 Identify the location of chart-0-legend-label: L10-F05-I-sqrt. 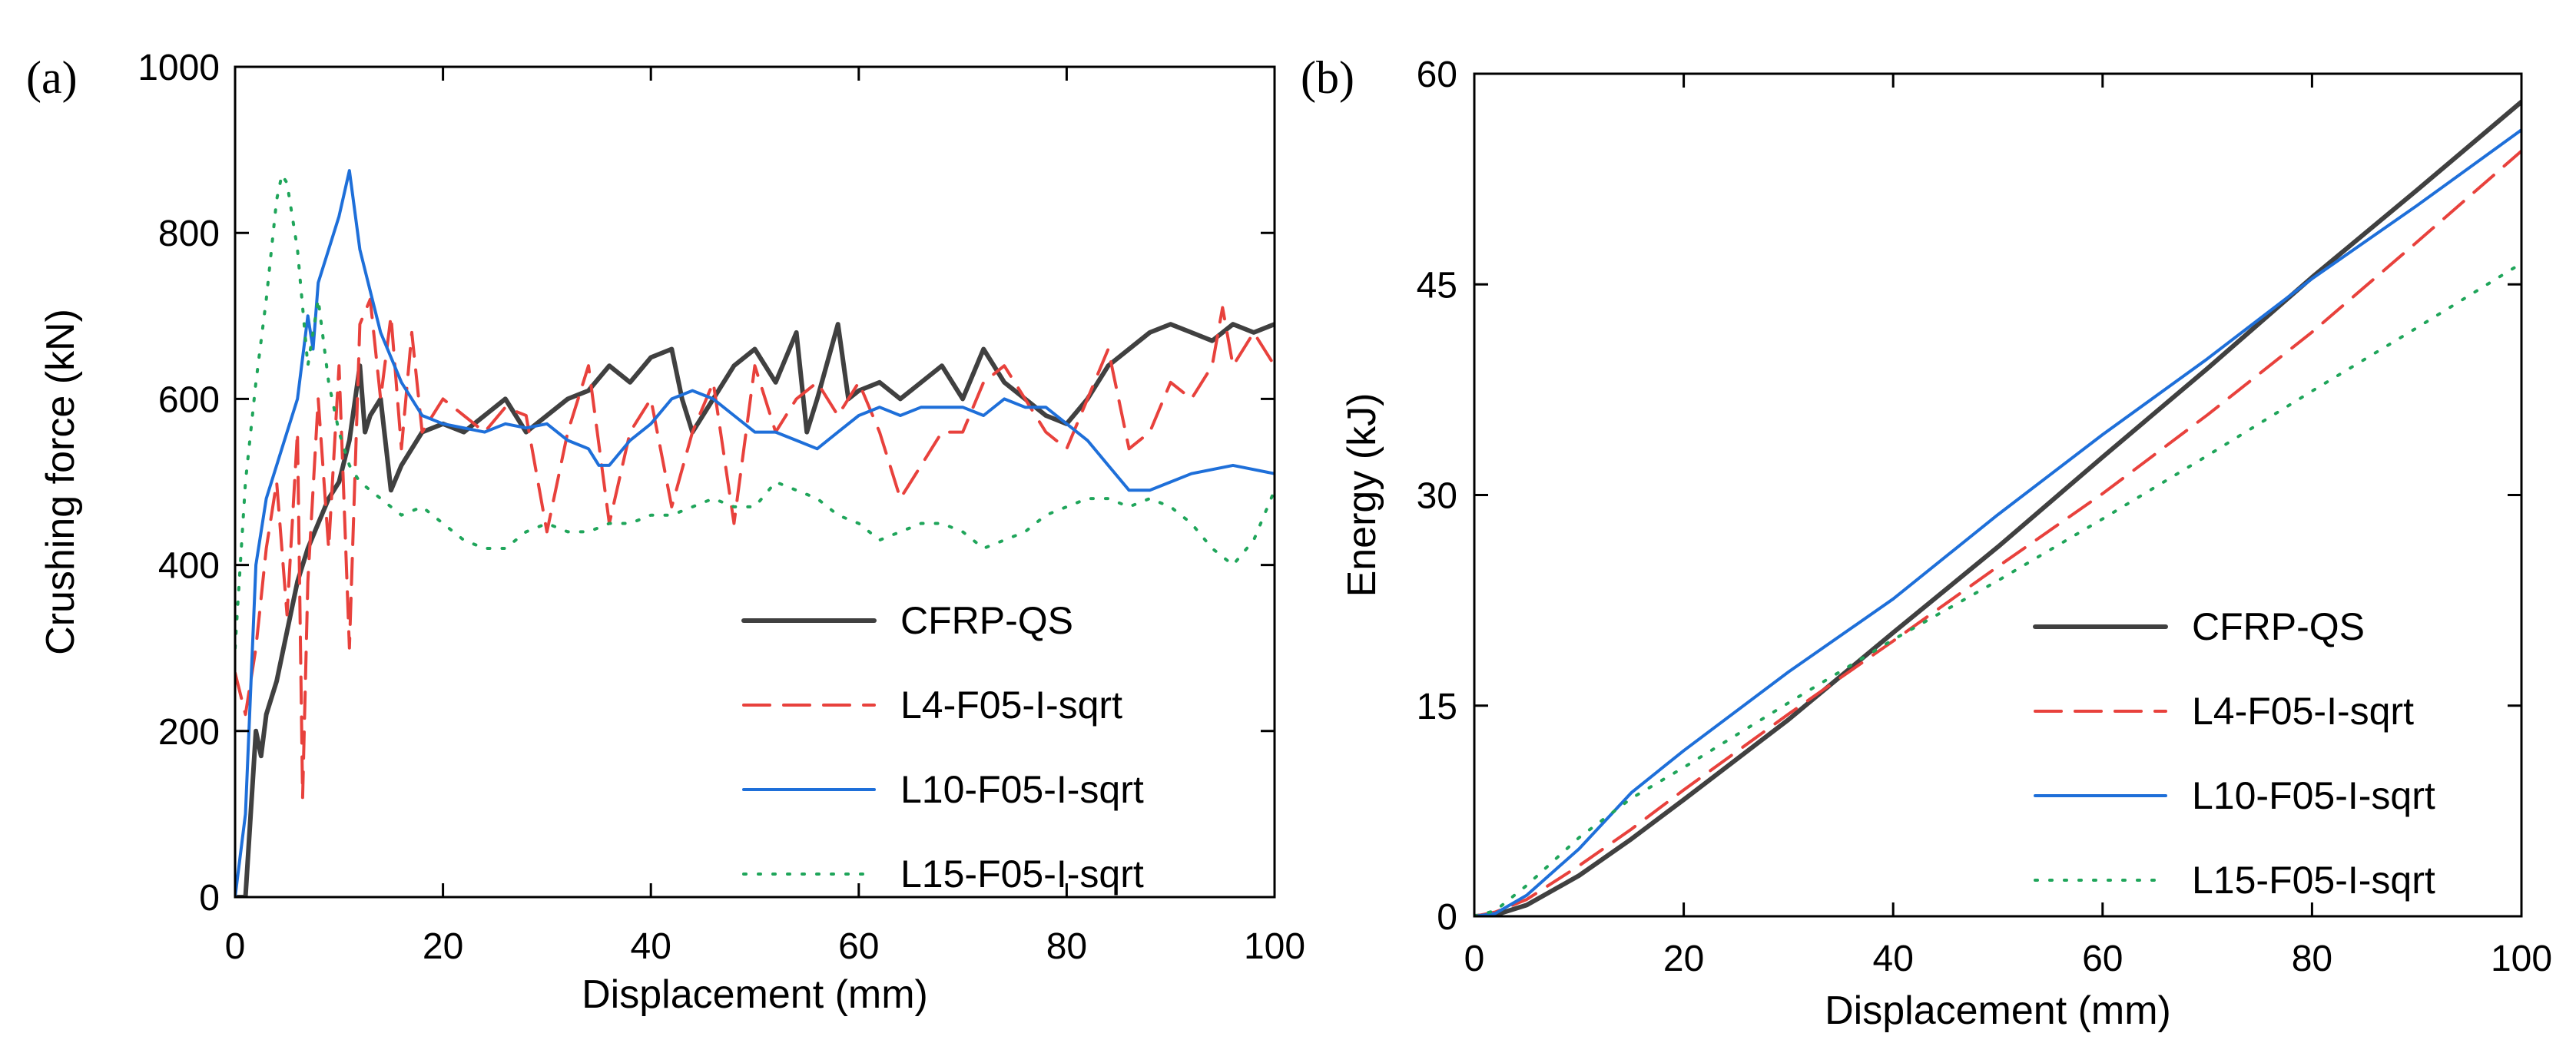
(1022, 789).